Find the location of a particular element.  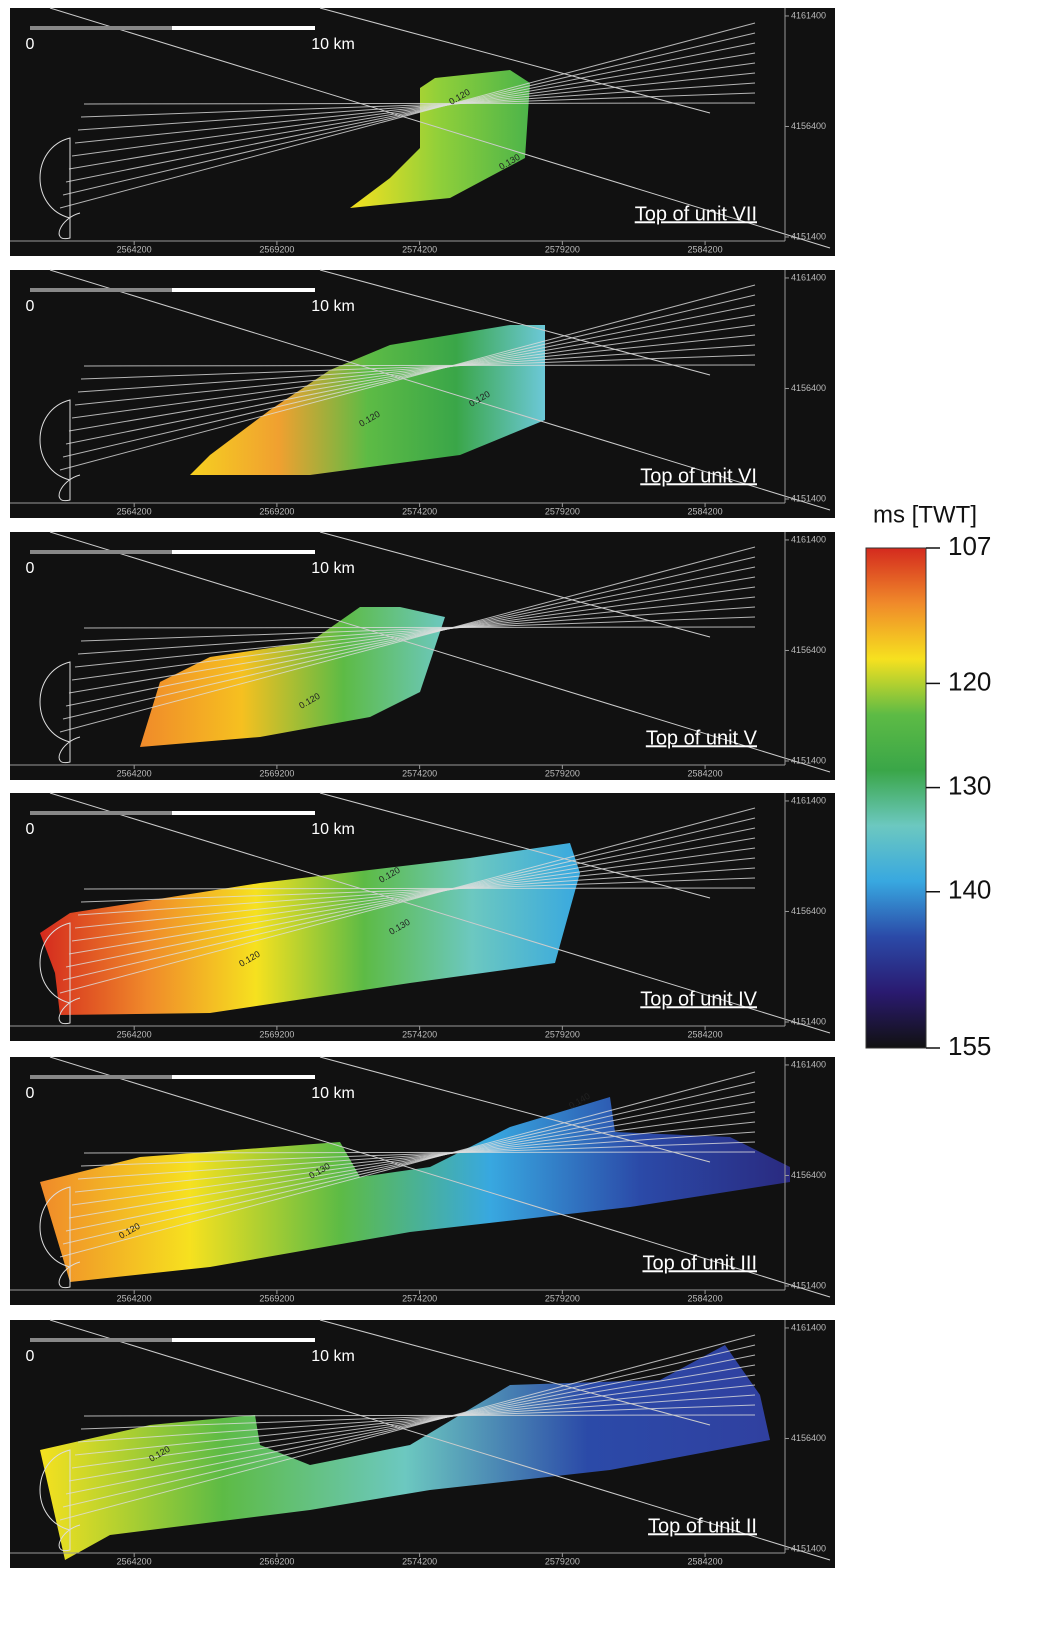

panel-title: Top of unit V is located at coordinates (702, 738).